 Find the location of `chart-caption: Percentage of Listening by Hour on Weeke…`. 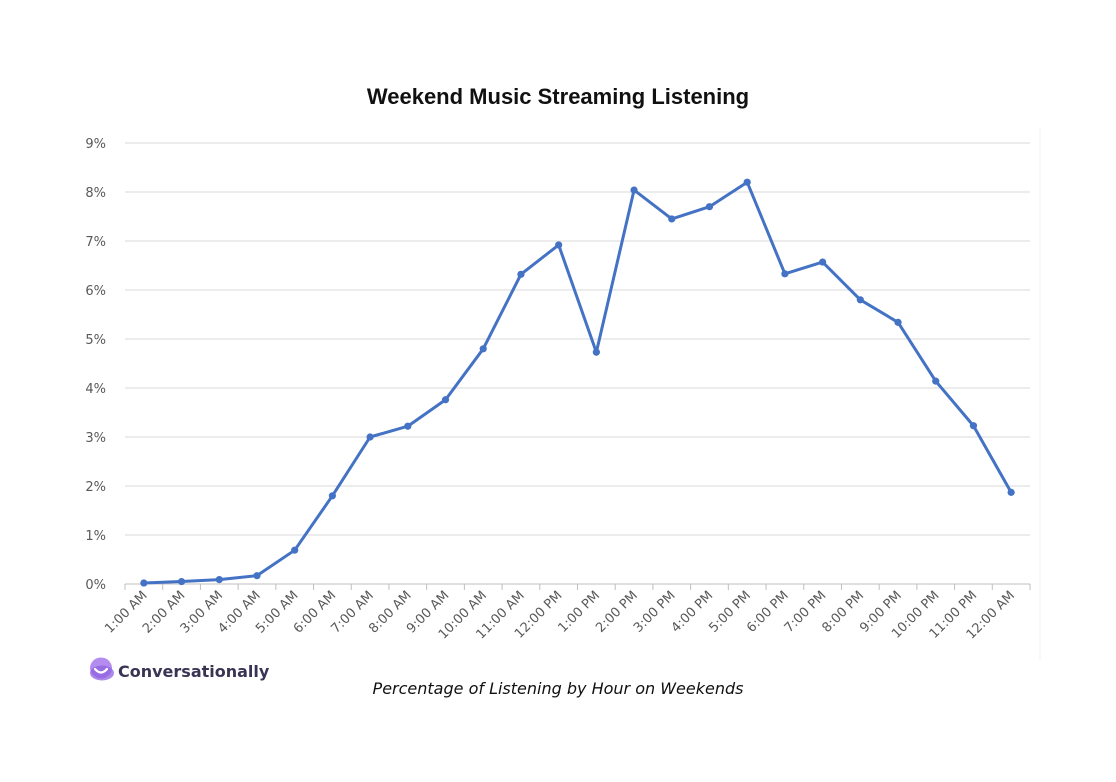

chart-caption: Percentage of Listening by Hour on Weeke… is located at coordinates (558, 688).